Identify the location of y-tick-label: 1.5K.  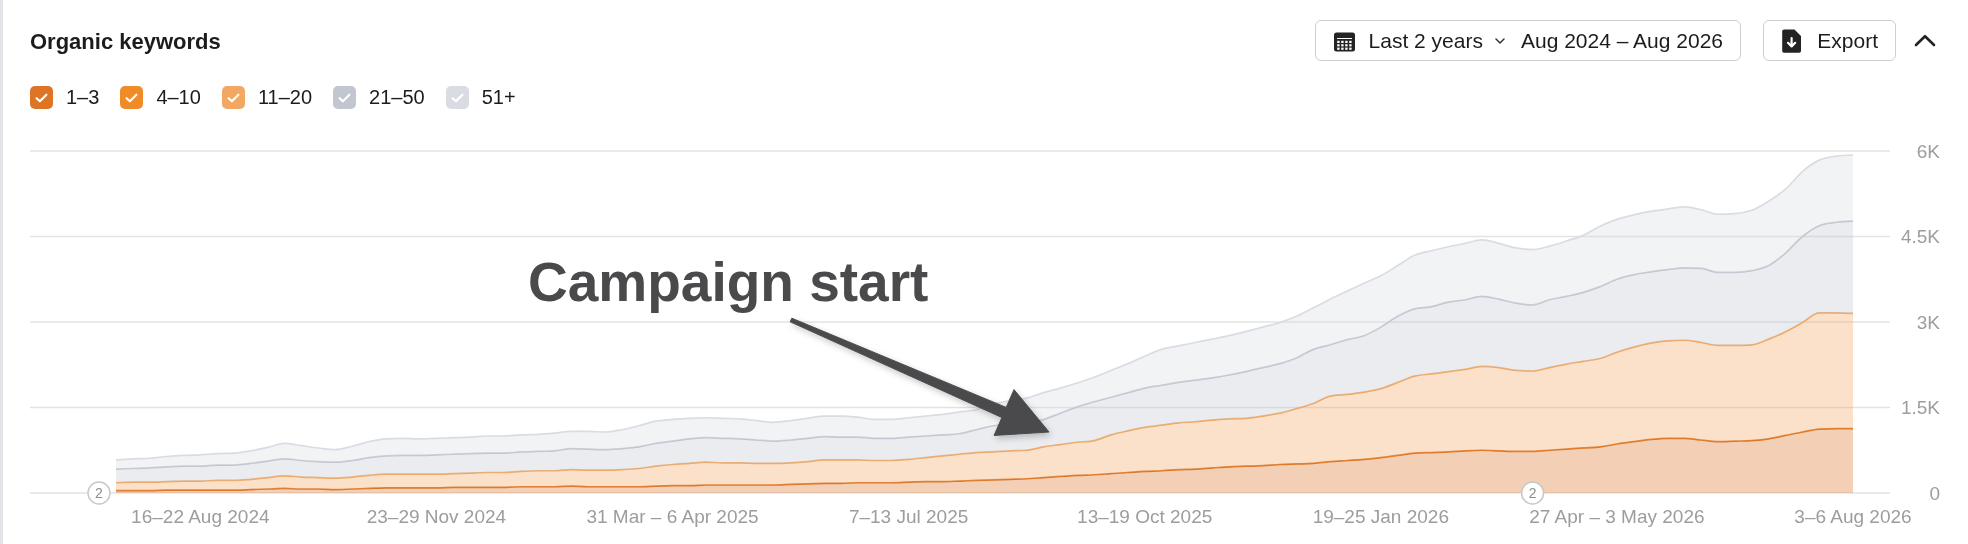
(1920, 408).